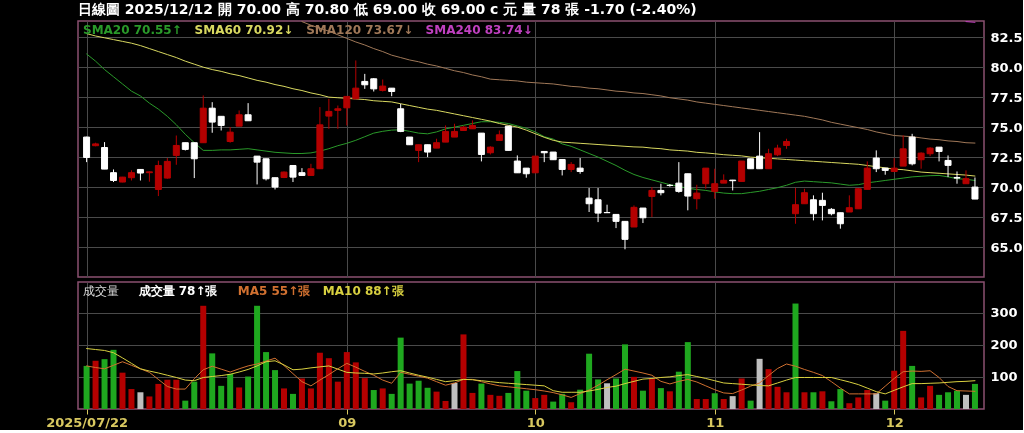 The image size is (1024, 433). What do you see at coordinates (244, 30) in the screenshot?
I see `text: SMA60 70.92↓` at bounding box center [244, 30].